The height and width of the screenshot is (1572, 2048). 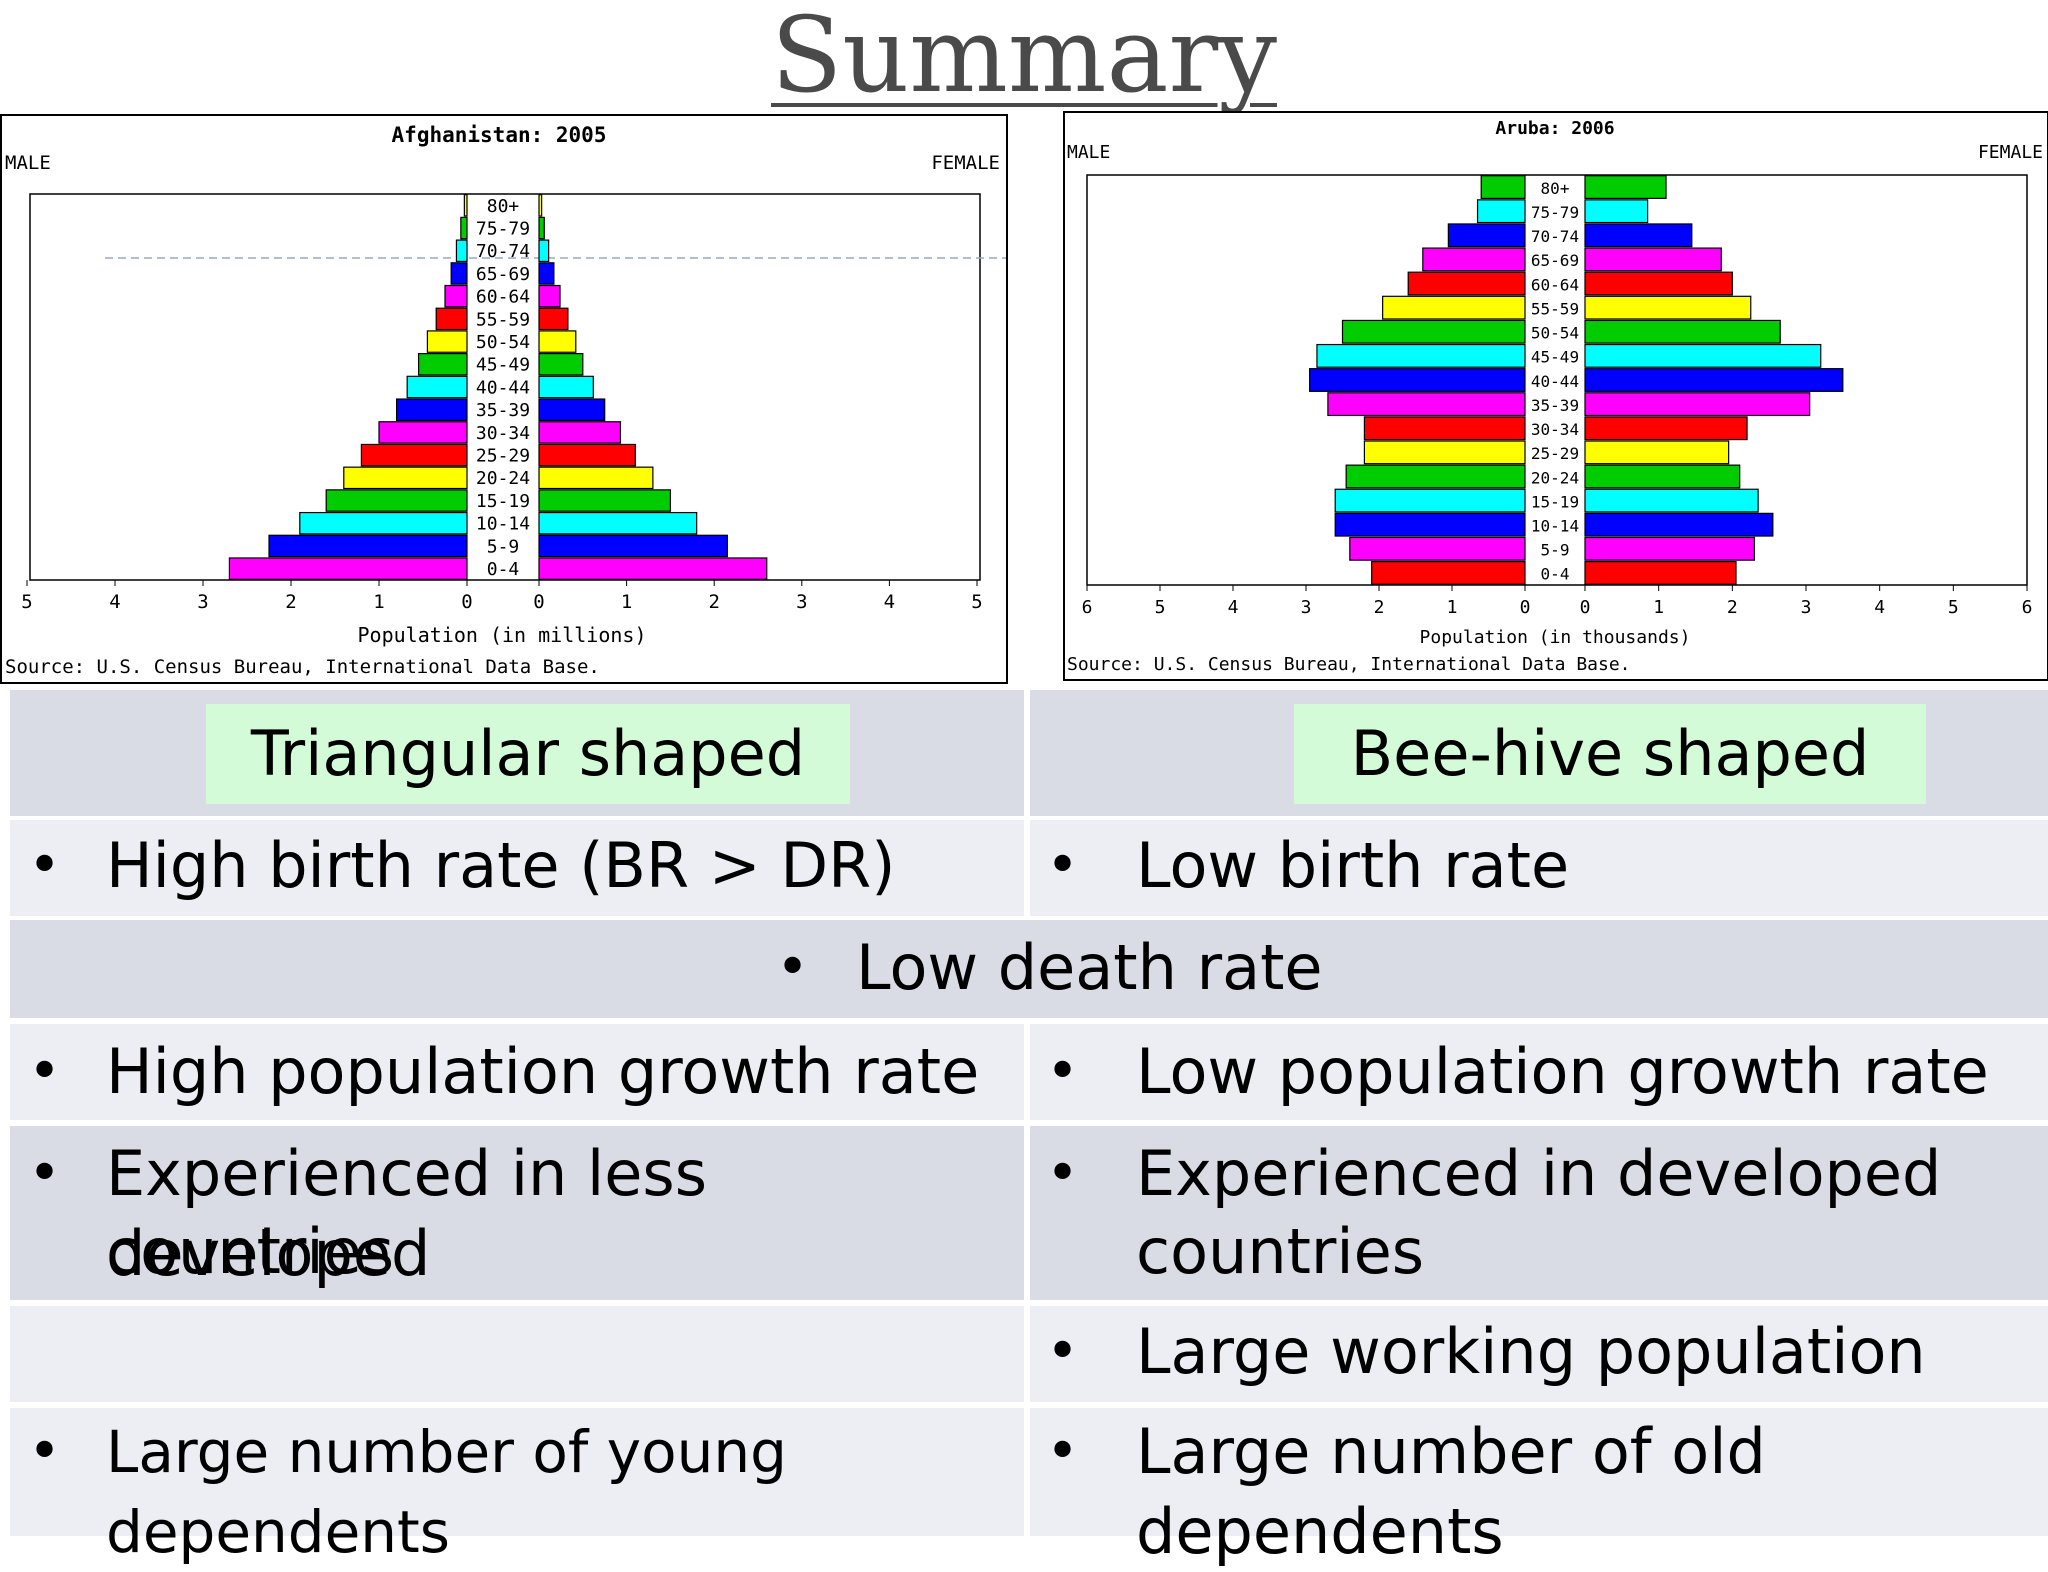 What do you see at coordinates (446, 1492) in the screenshot?
I see `row-text: Large number of young dependents` at bounding box center [446, 1492].